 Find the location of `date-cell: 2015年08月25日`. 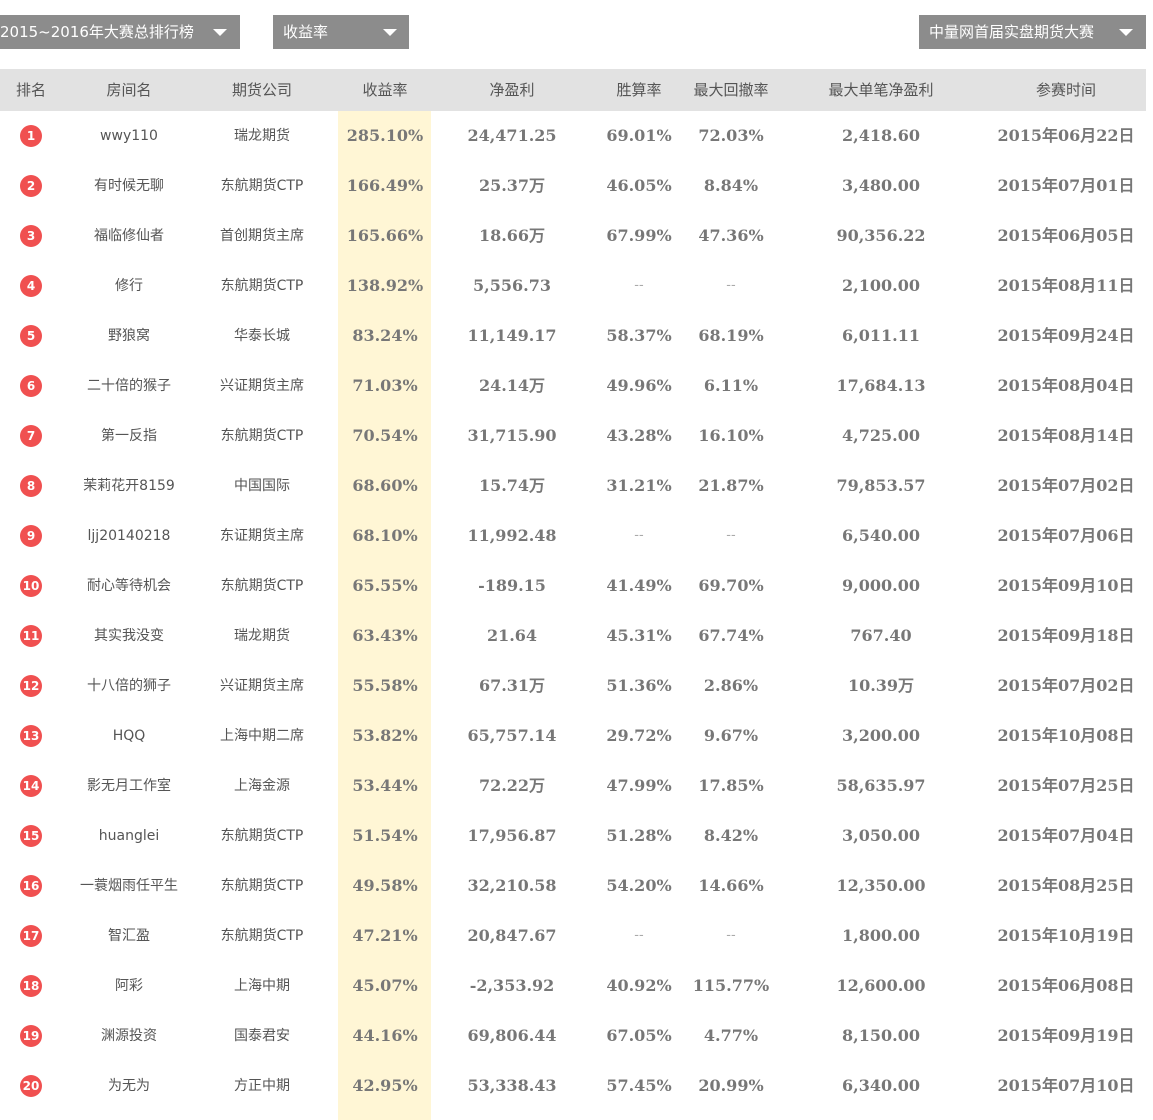

date-cell: 2015年08月25日 is located at coordinates (1066, 885).